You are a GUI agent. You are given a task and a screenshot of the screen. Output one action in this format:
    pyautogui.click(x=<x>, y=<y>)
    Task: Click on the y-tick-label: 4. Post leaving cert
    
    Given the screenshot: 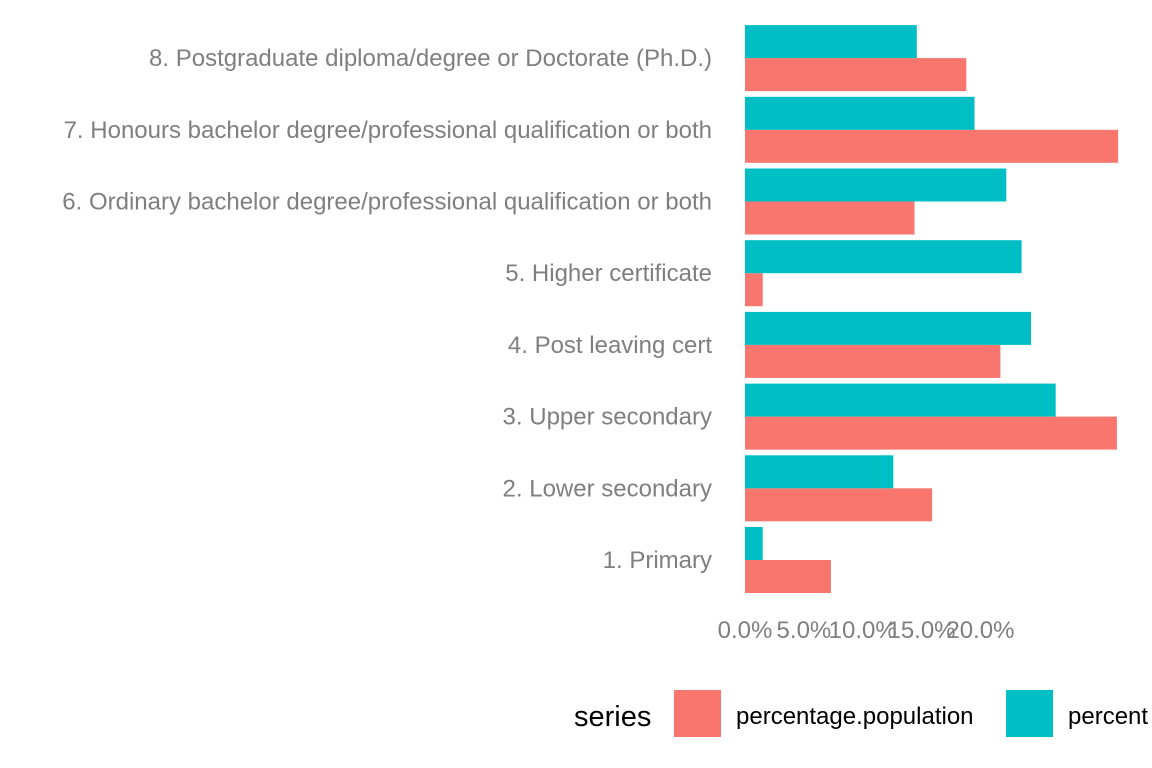 What is the action you would take?
    pyautogui.click(x=610, y=345)
    